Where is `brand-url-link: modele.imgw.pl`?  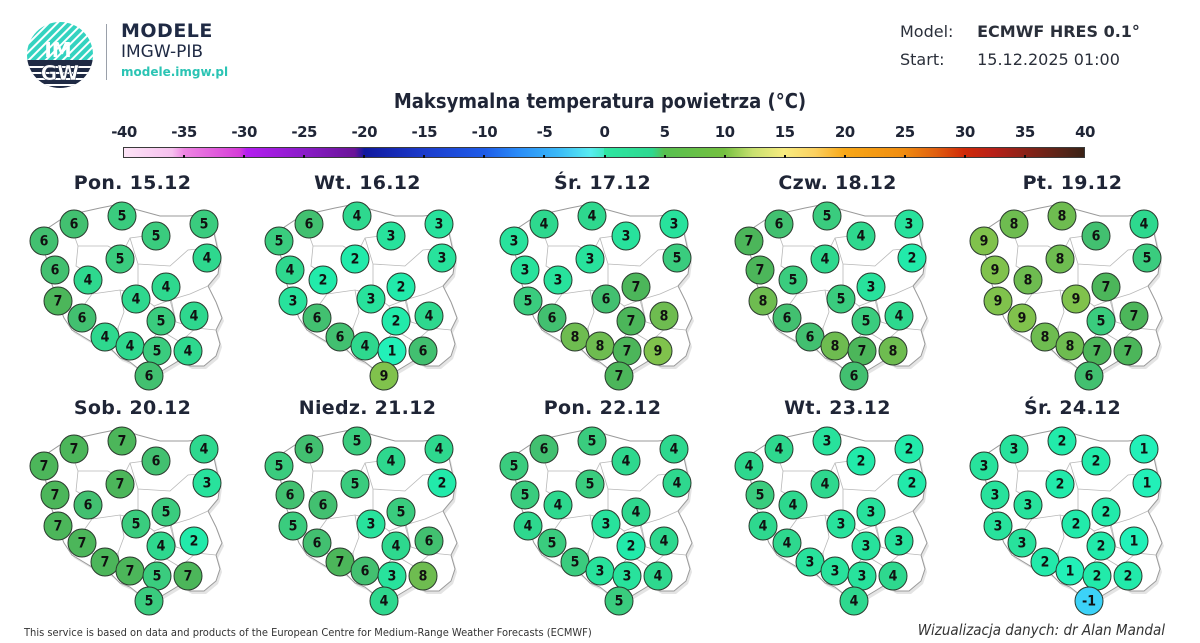 brand-url-link: modele.imgw.pl is located at coordinates (175, 72).